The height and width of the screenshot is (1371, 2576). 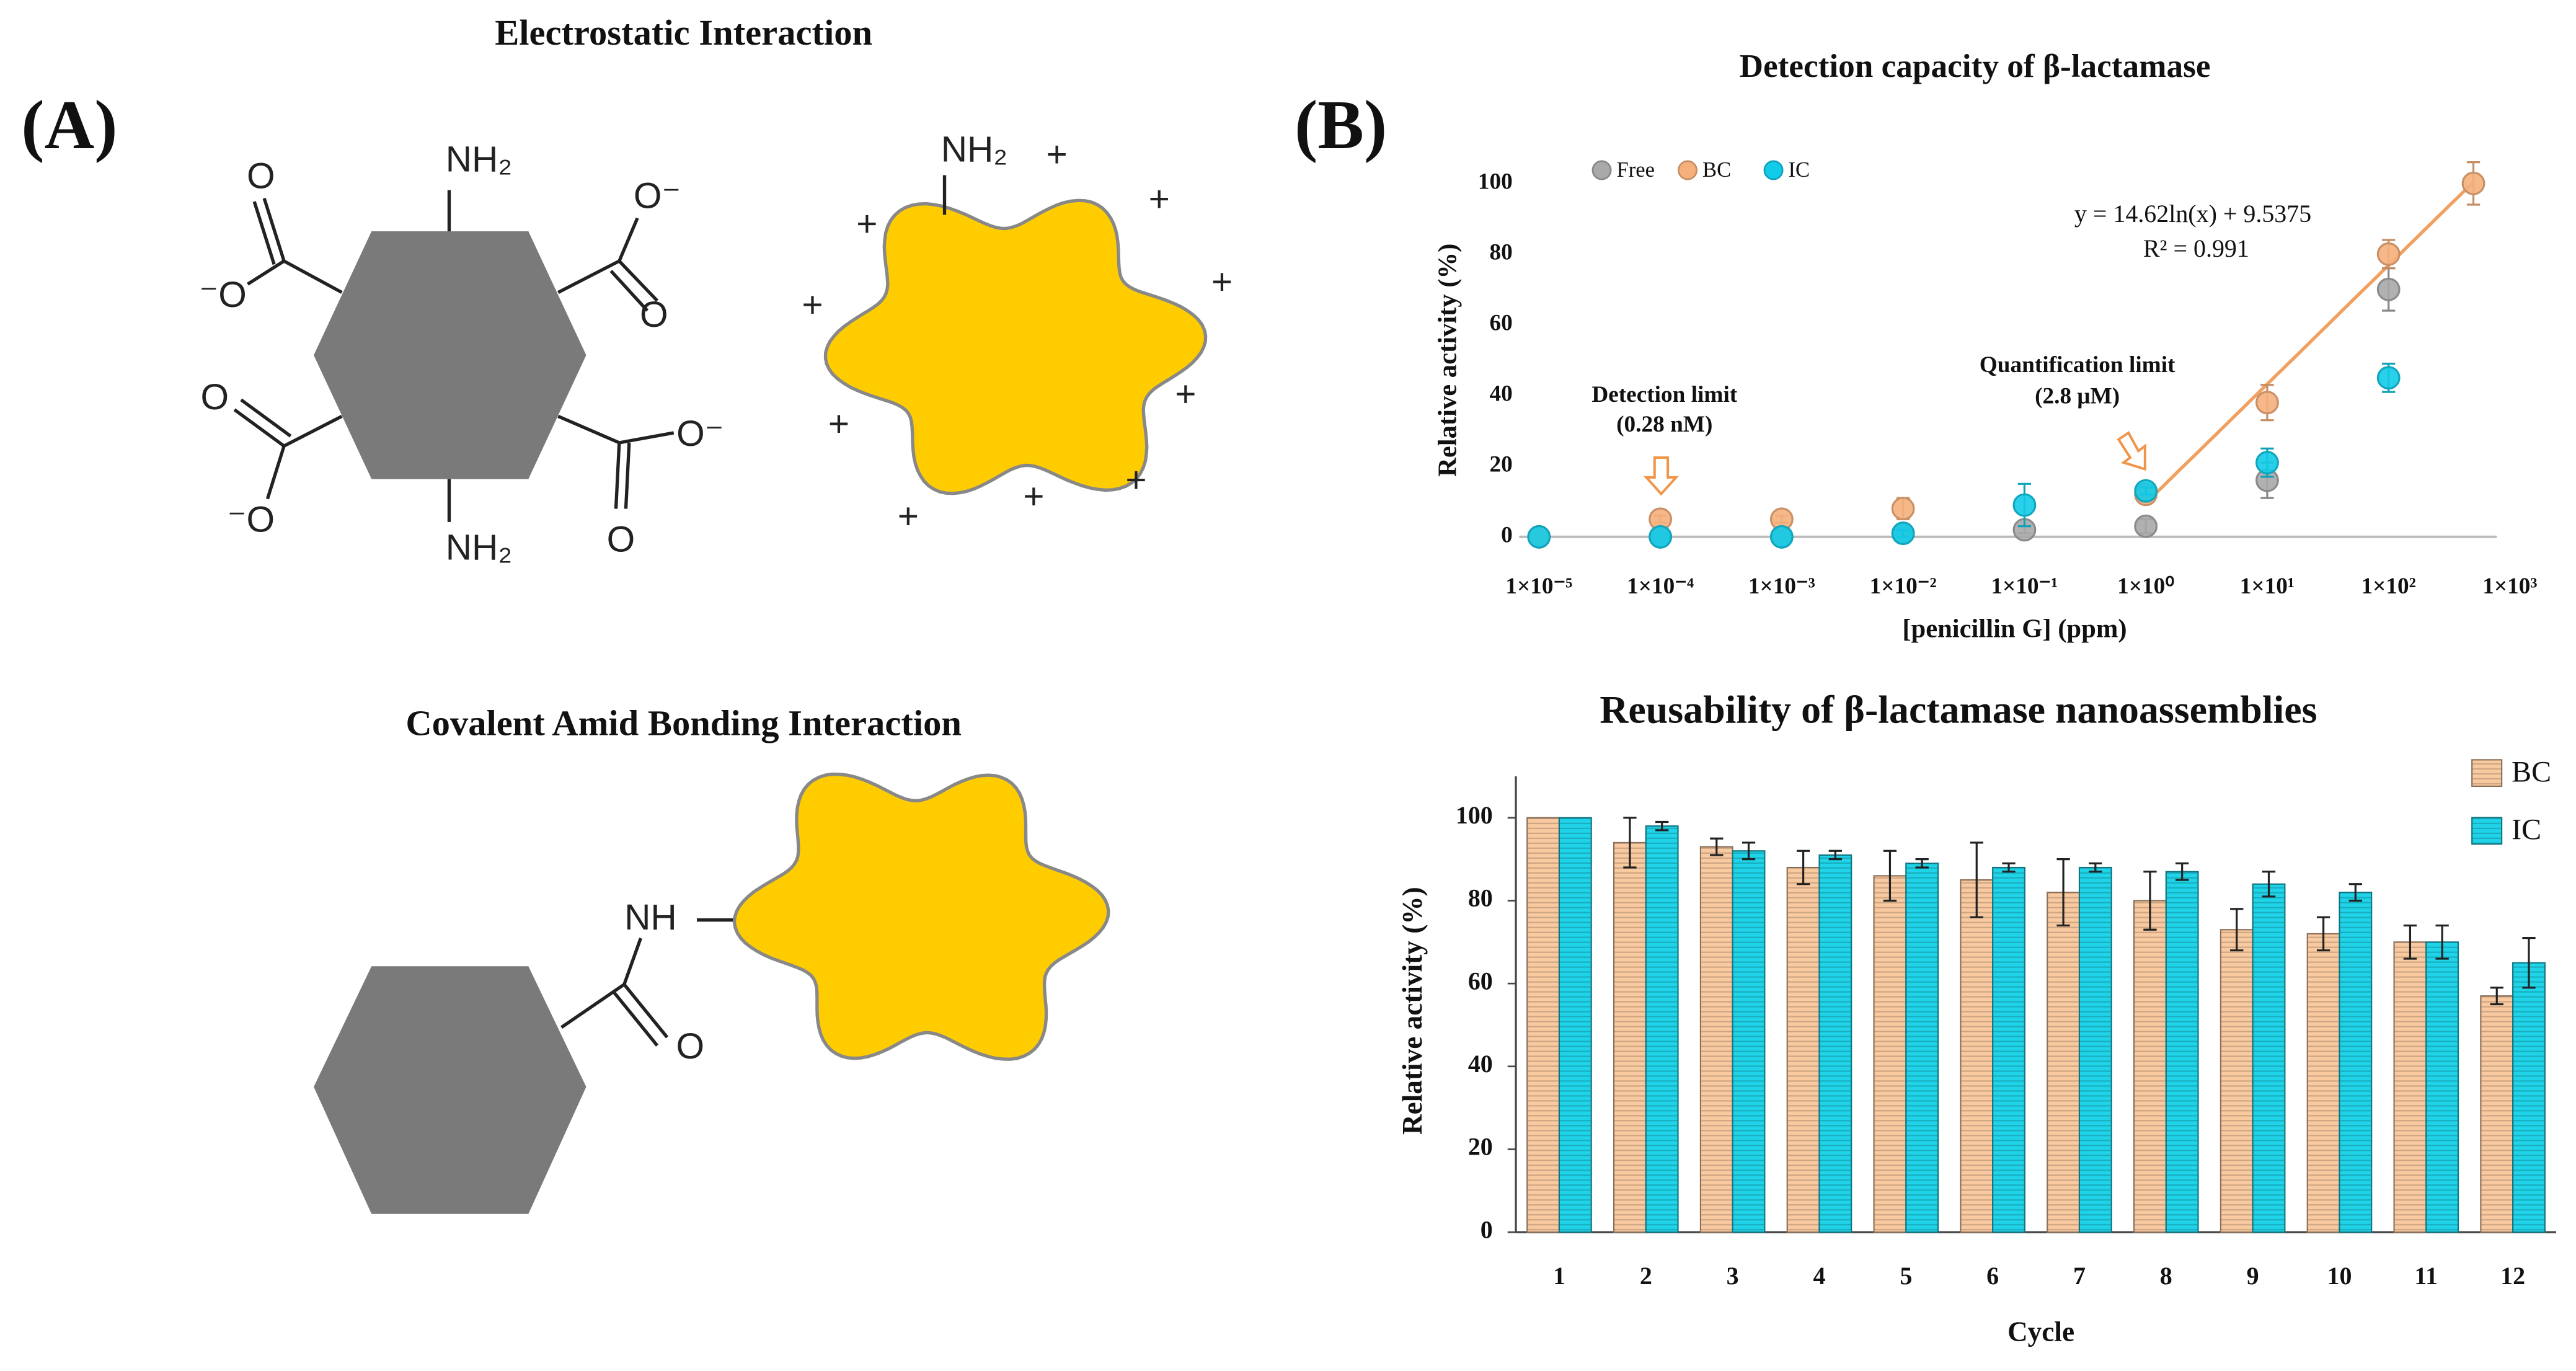 What do you see at coordinates (1539, 586) in the screenshot?
I see `x-tick-label: 1×10⁻⁵` at bounding box center [1539, 586].